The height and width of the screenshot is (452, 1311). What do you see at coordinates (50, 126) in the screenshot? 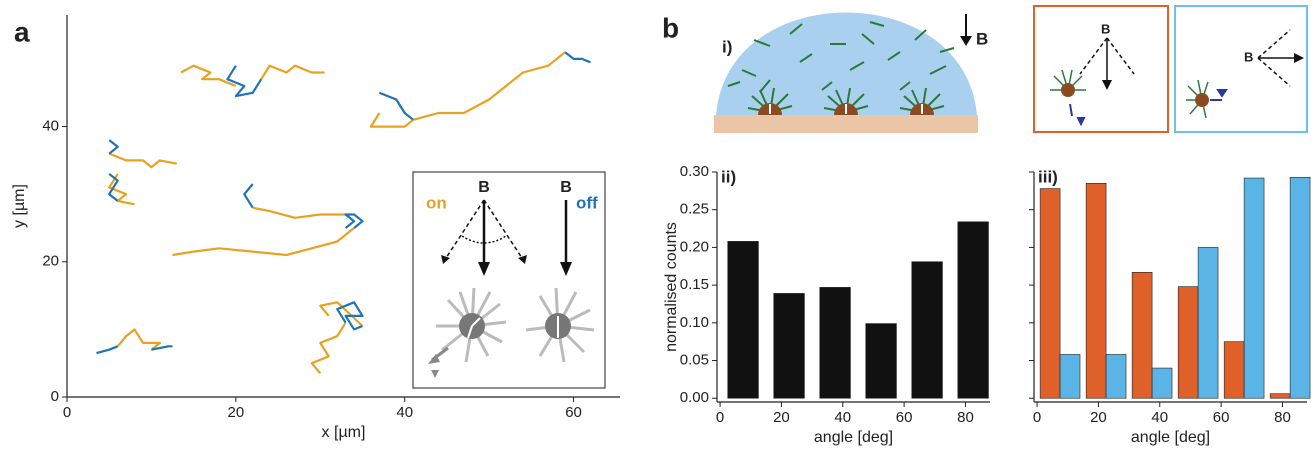
I see `y-tick-label: 40` at bounding box center [50, 126].